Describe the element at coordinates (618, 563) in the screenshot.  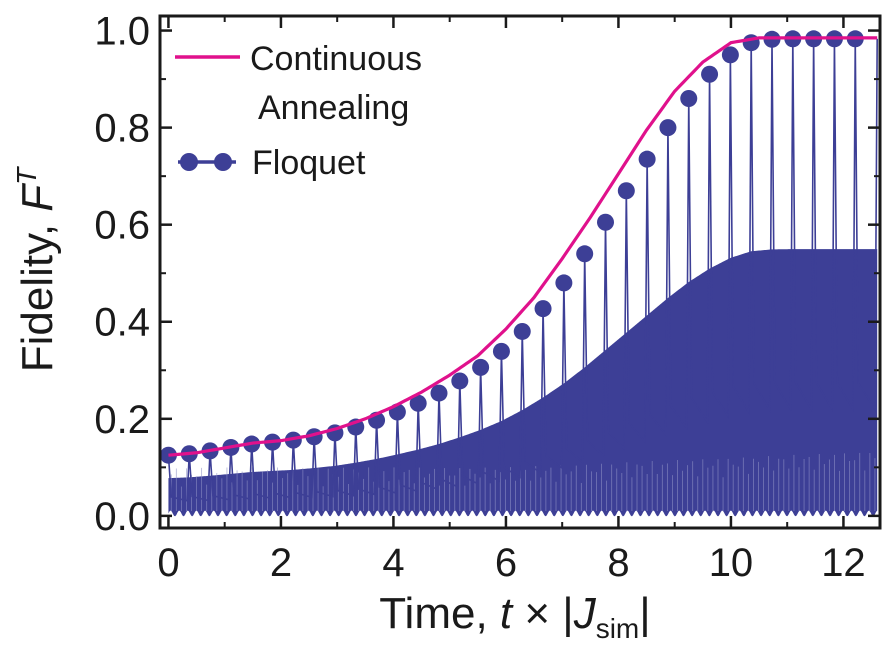
I see `x-tick-label: 8` at that location.